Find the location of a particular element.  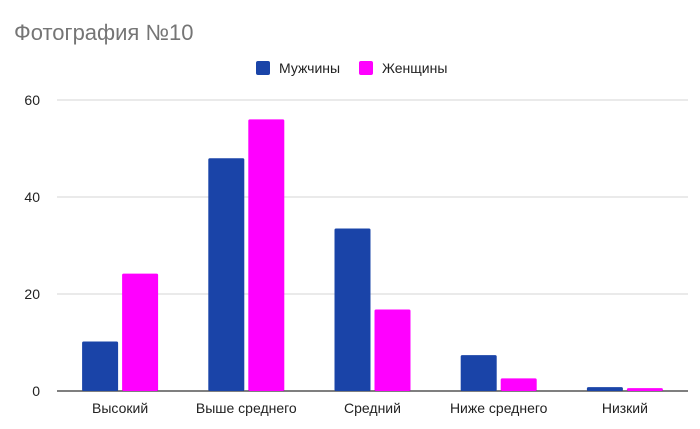

legend-swatch-women is located at coordinates (366, 68).